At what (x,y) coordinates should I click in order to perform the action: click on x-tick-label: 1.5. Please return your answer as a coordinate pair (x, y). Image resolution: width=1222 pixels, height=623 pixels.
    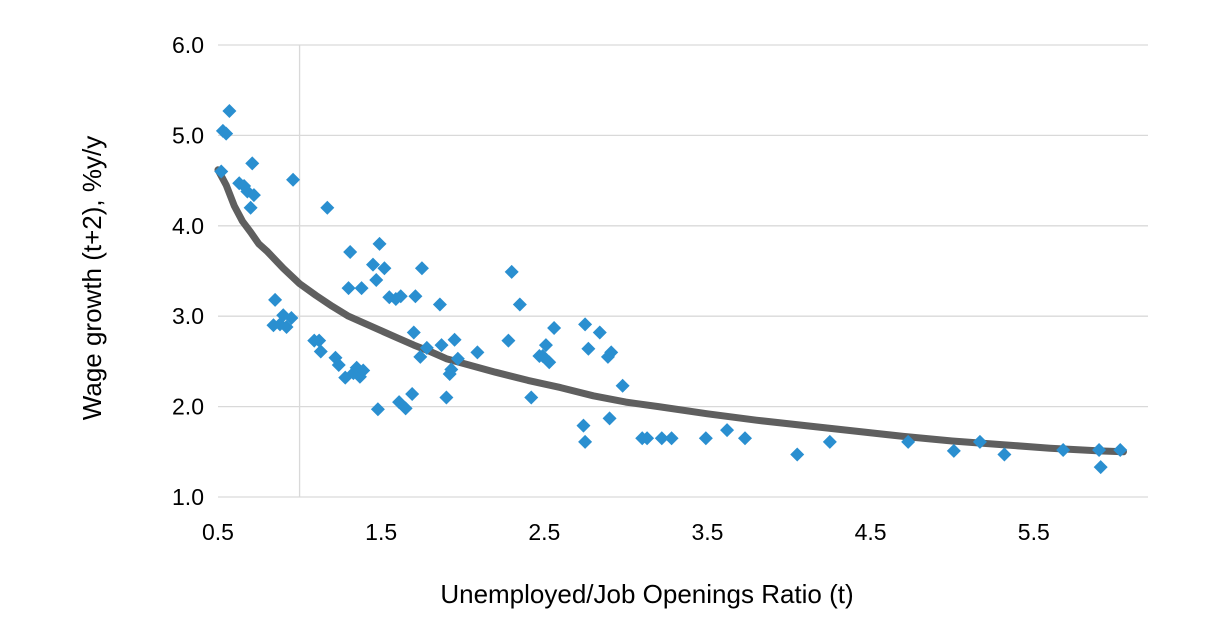
    Looking at the image, I should click on (381, 532).